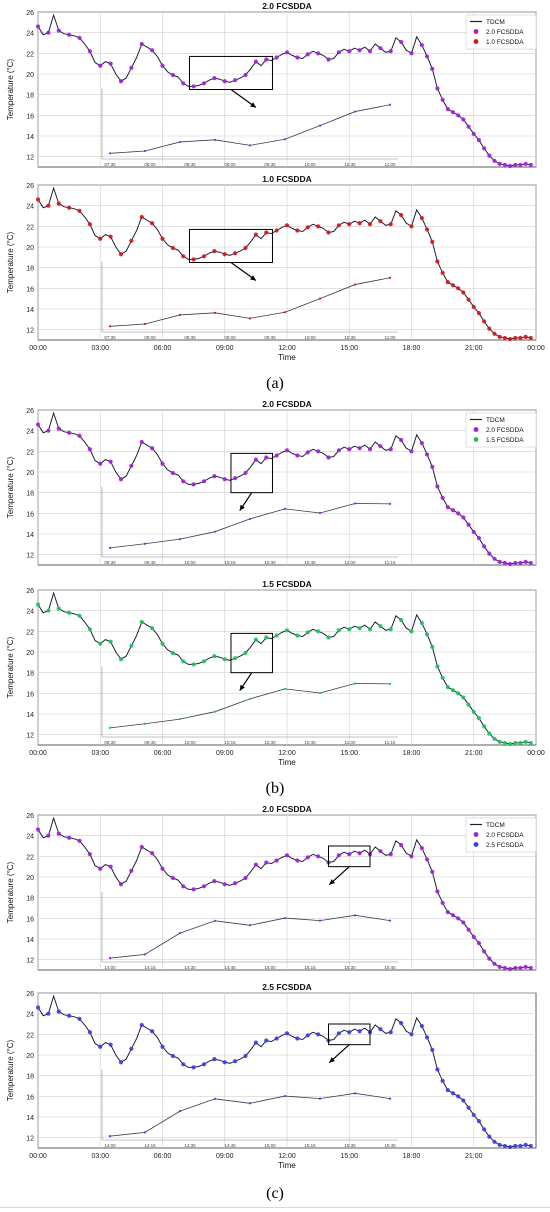  I want to click on legend-label: 1.5 FCSDDA, so click(505, 440).